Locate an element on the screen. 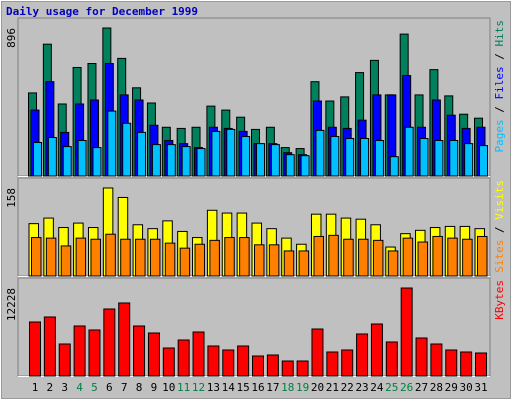 The image size is (512, 400). legend-entry: KBytes is located at coordinates (499, 300).